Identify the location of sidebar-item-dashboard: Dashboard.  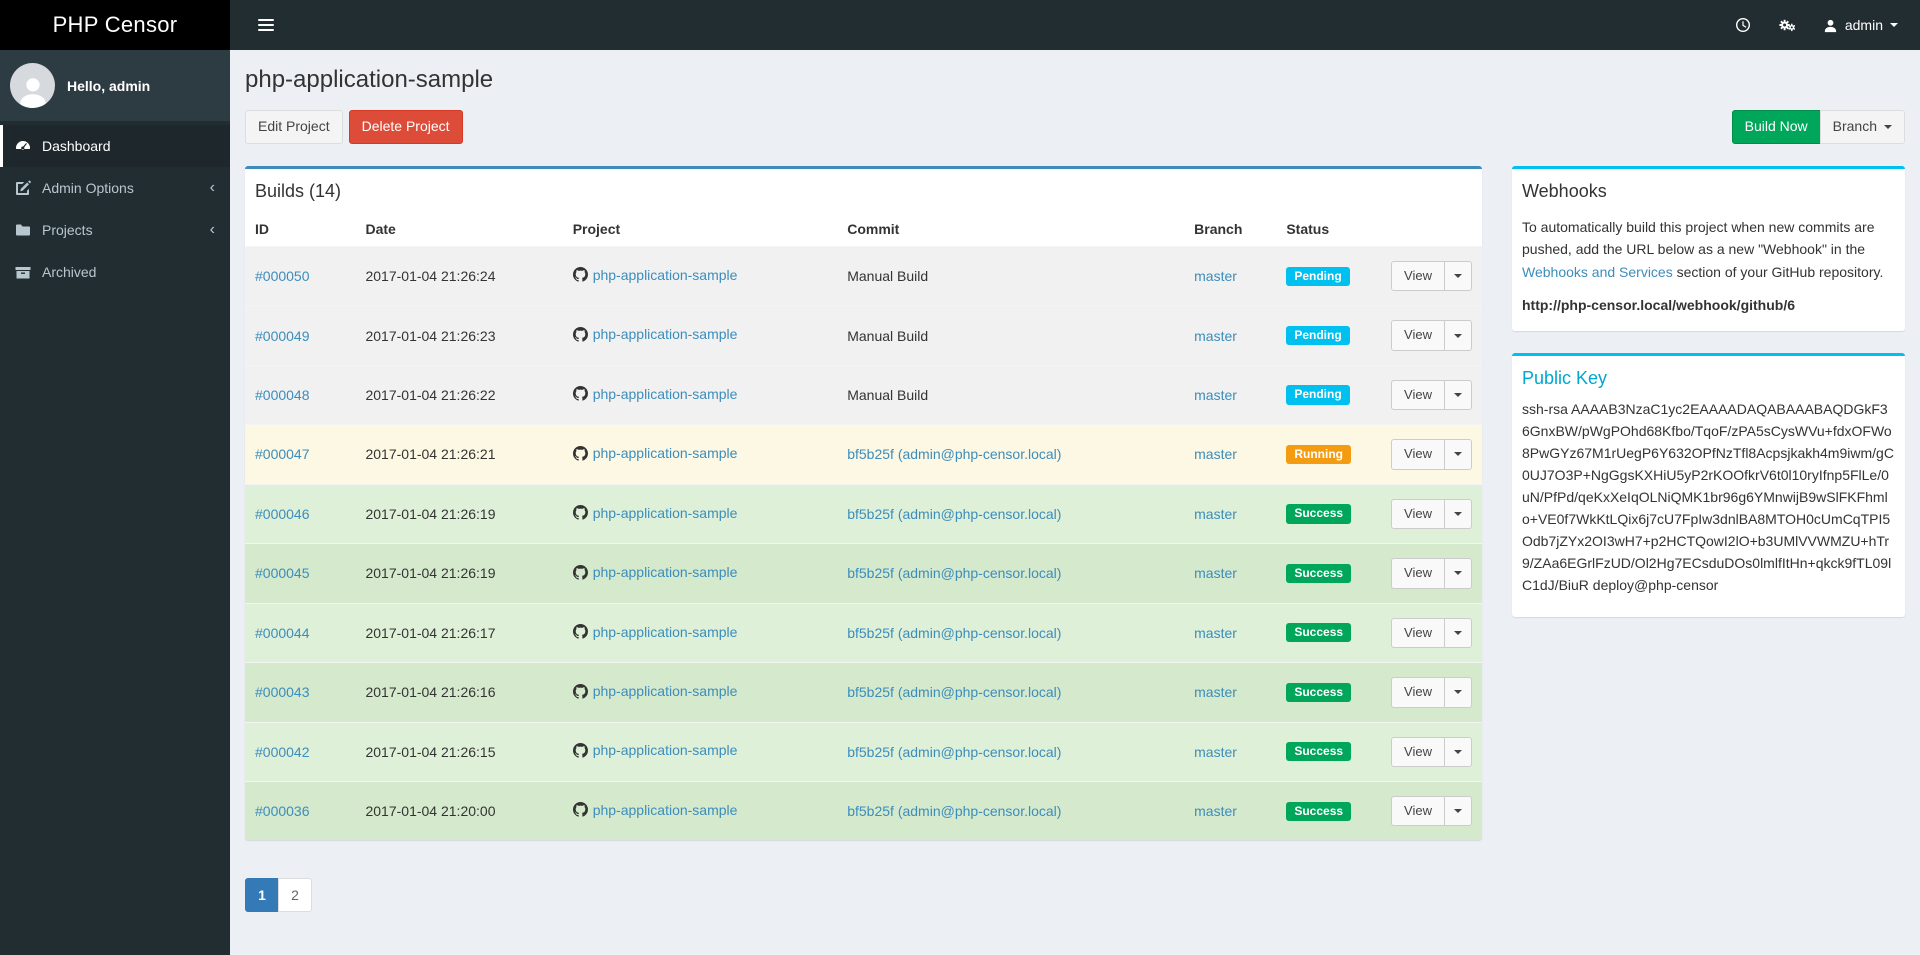
(115, 146).